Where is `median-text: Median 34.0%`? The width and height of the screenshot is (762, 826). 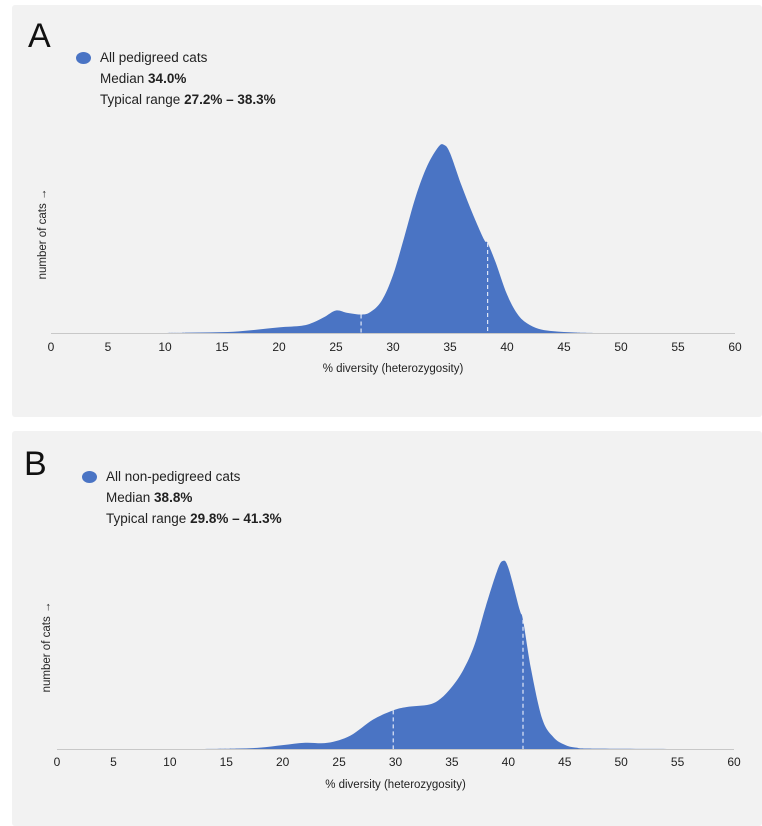
median-text: Median 34.0% is located at coordinates (176, 78).